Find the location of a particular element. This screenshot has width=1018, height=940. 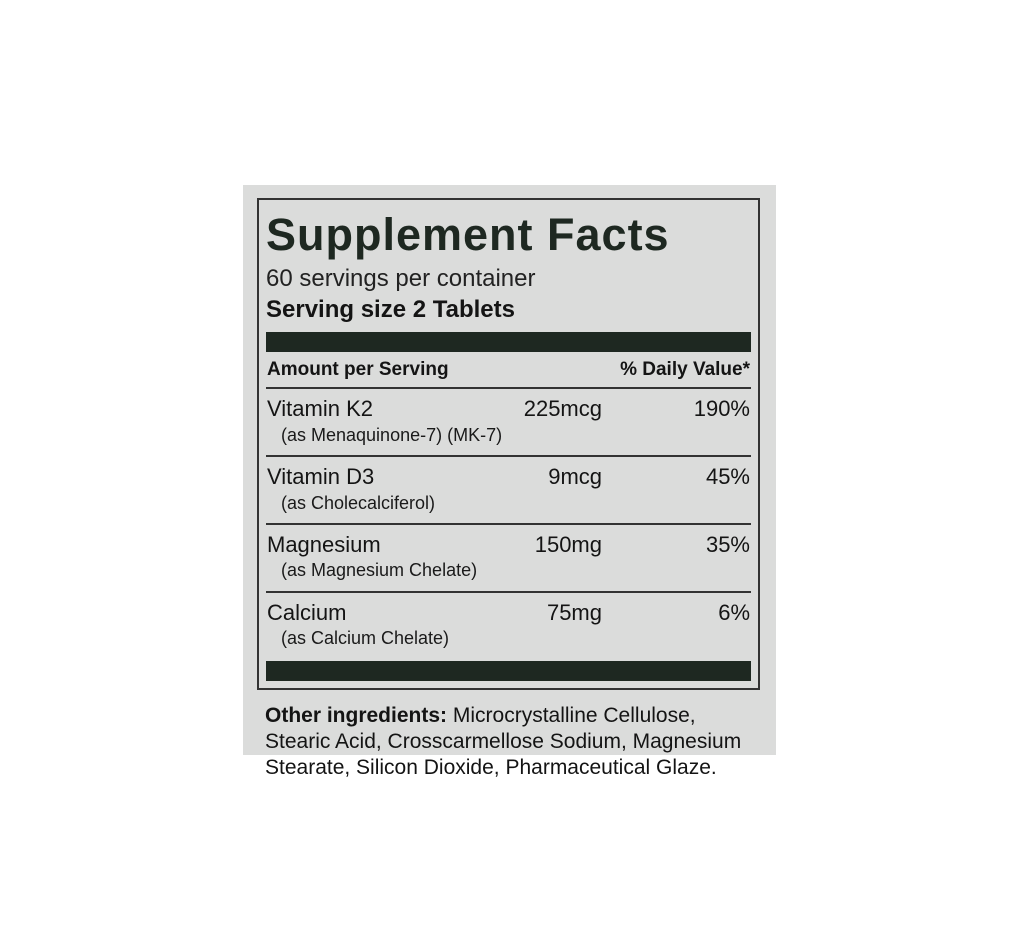

nutrient-daily-value: 35% is located at coordinates (727, 545).